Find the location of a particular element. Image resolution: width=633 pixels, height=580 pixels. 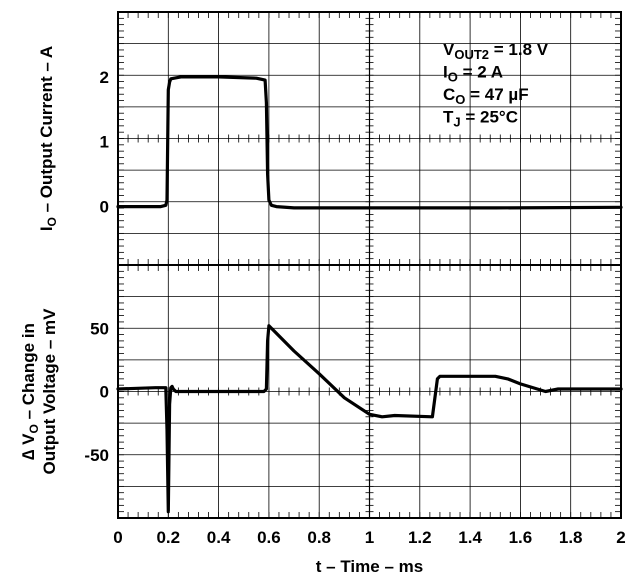

x-tick-label: 1 is located at coordinates (369, 537).